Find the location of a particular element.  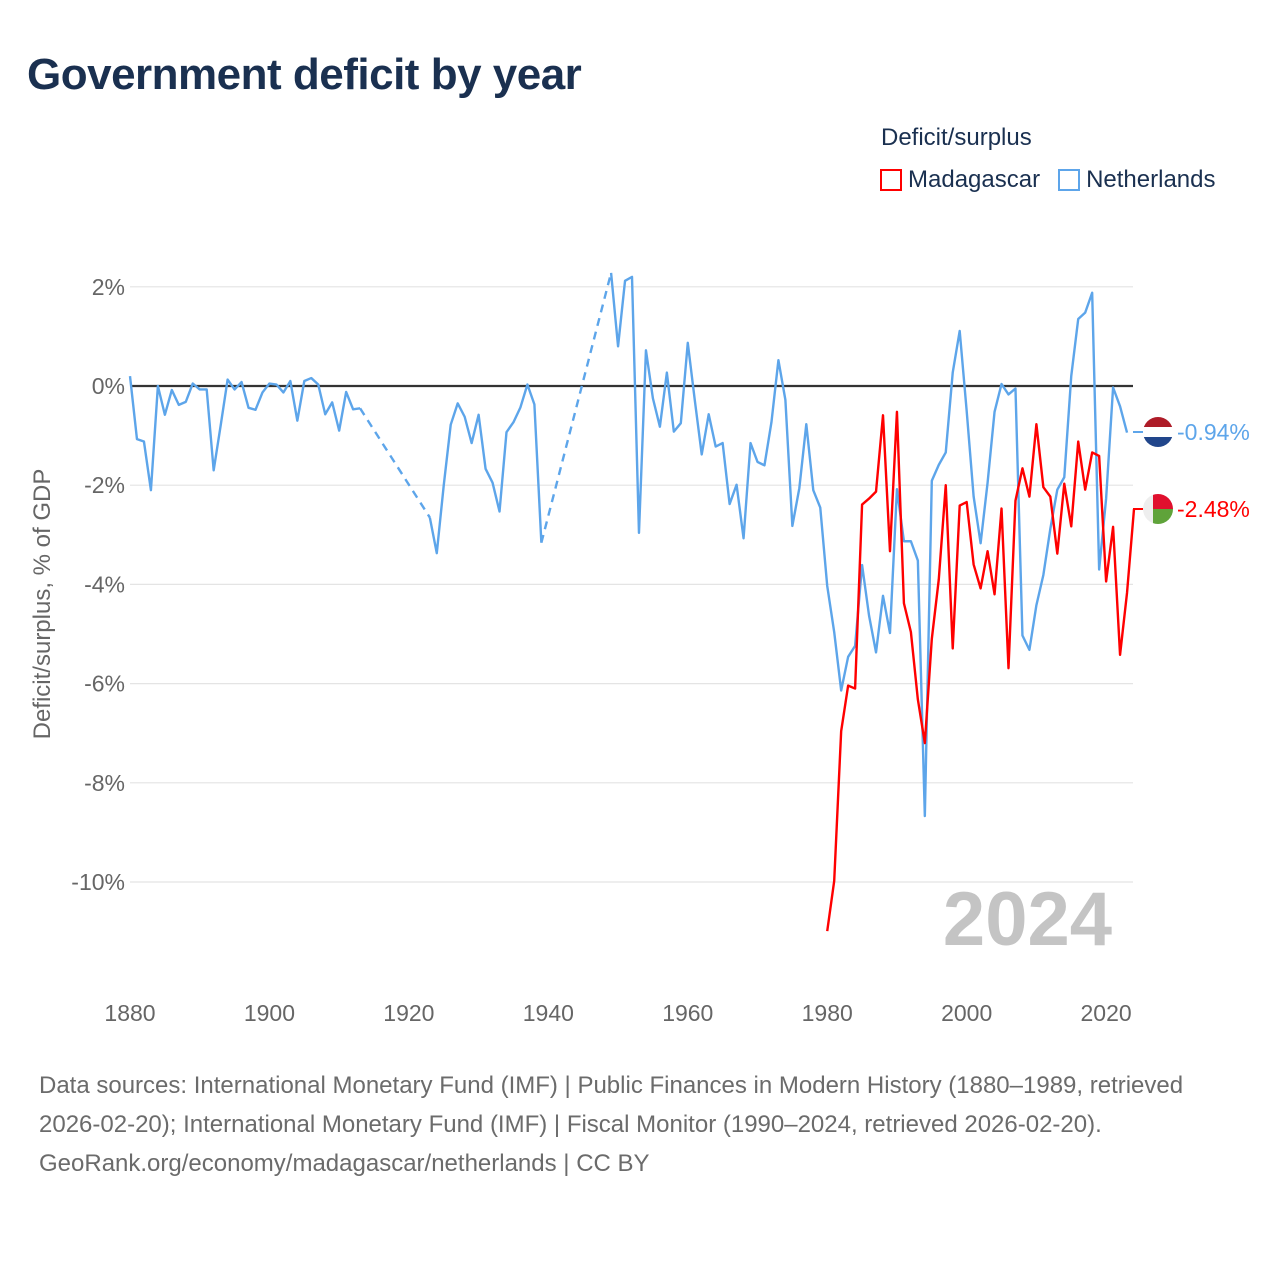

x-axis-ticks: 1880 1900 1920 1940 1960 1980 2000 2020 is located at coordinates (617, 1013).